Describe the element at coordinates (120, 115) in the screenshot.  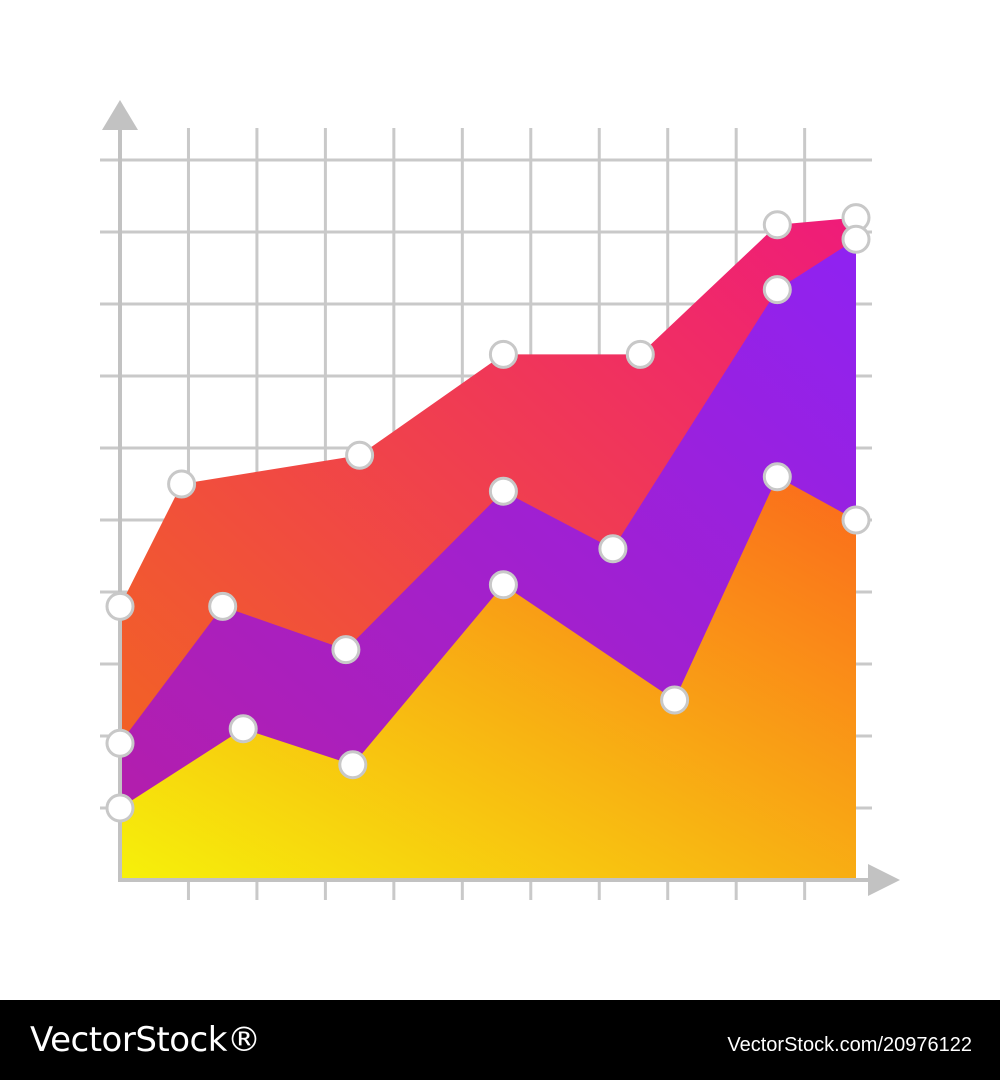
I see `y-axis-arrow-icon` at that location.